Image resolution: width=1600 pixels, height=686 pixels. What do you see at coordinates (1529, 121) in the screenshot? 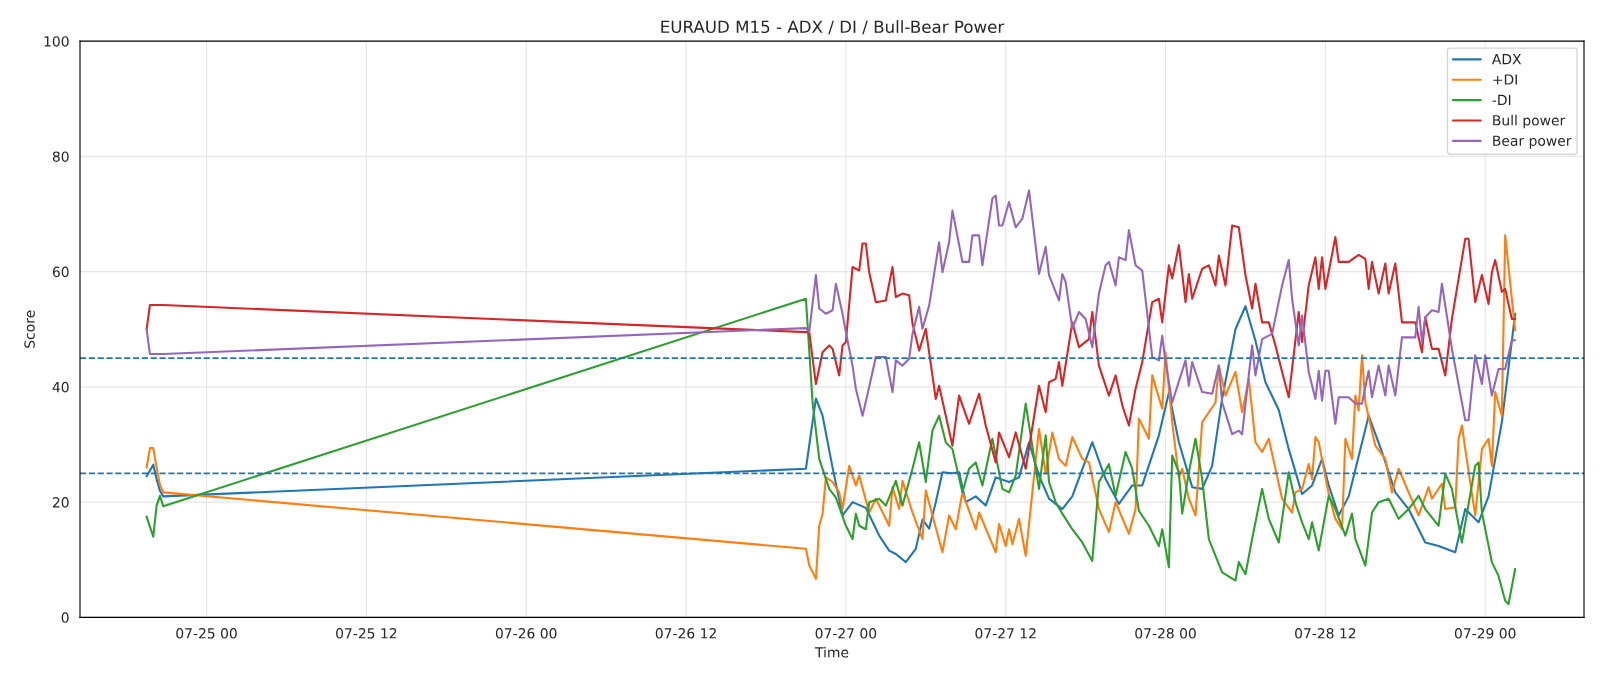
I see `legend-label: Bull power` at bounding box center [1529, 121].